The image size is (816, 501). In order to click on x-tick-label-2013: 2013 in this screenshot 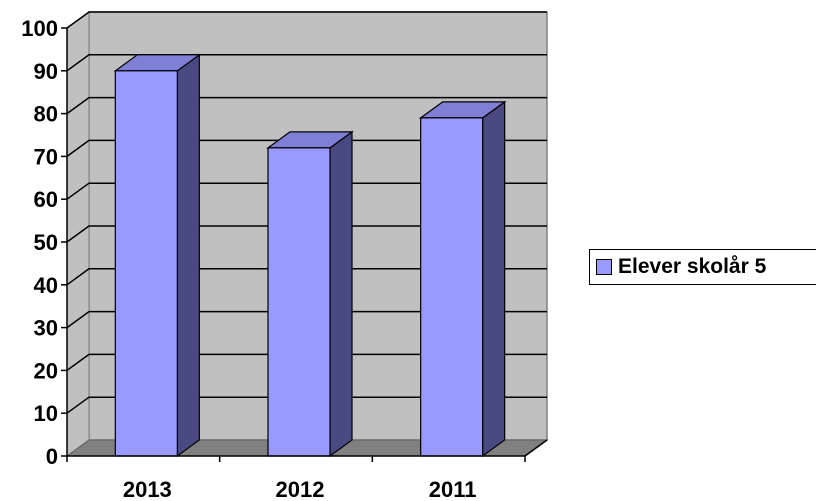, I will do `click(147, 489)`.